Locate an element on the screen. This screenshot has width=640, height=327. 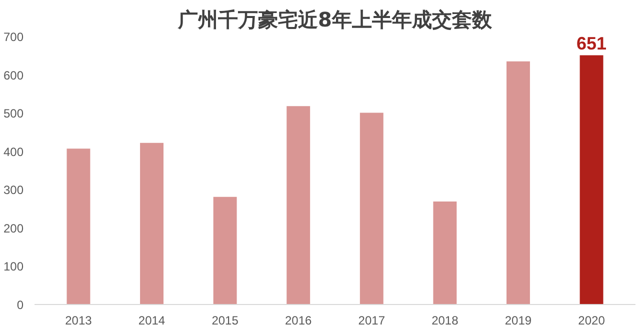
x-tick-label: 2016 is located at coordinates (298, 320).